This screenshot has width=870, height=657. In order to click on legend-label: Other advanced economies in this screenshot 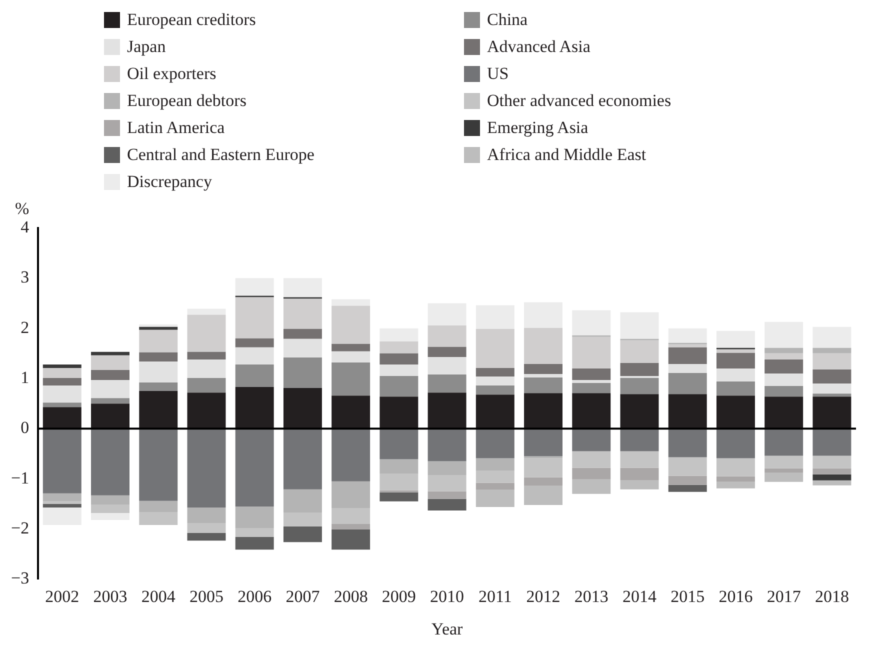, I will do `click(579, 101)`.